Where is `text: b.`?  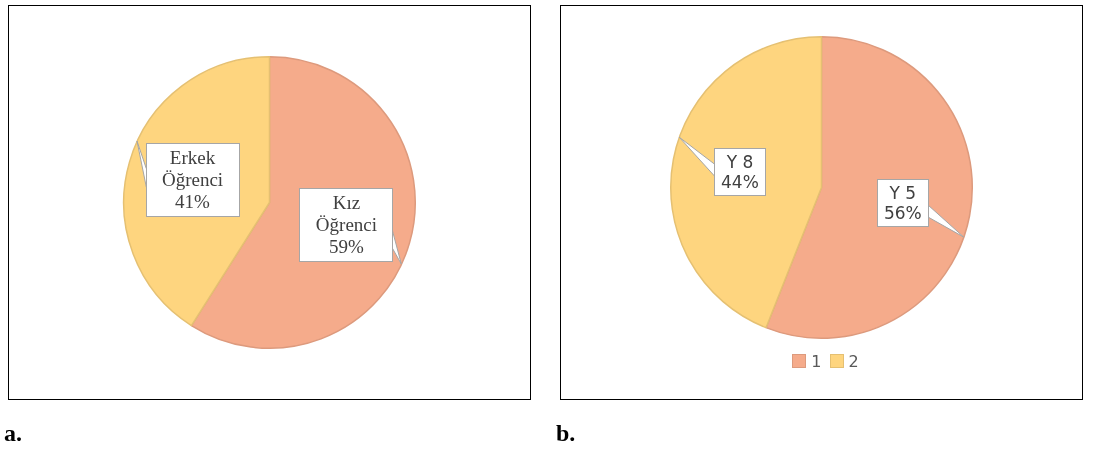
text: b. is located at coordinates (566, 433).